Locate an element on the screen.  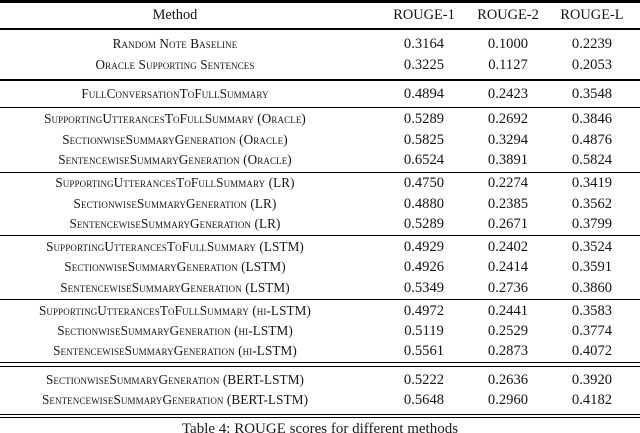
method-cell: FullConversationToFullSummary is located at coordinates (175, 93).